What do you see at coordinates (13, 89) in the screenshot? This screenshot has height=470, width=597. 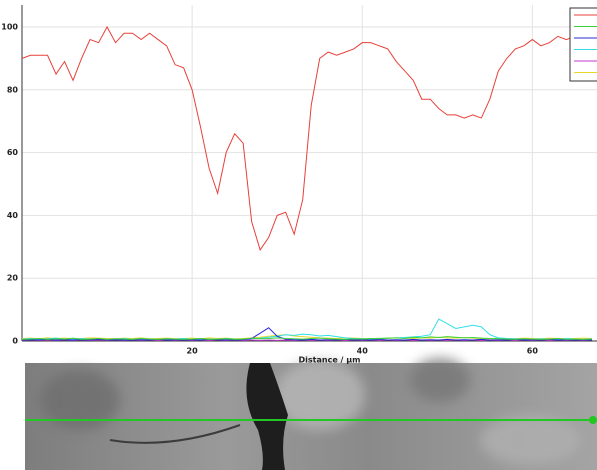 I see `y-tick-label: 80` at bounding box center [13, 89].